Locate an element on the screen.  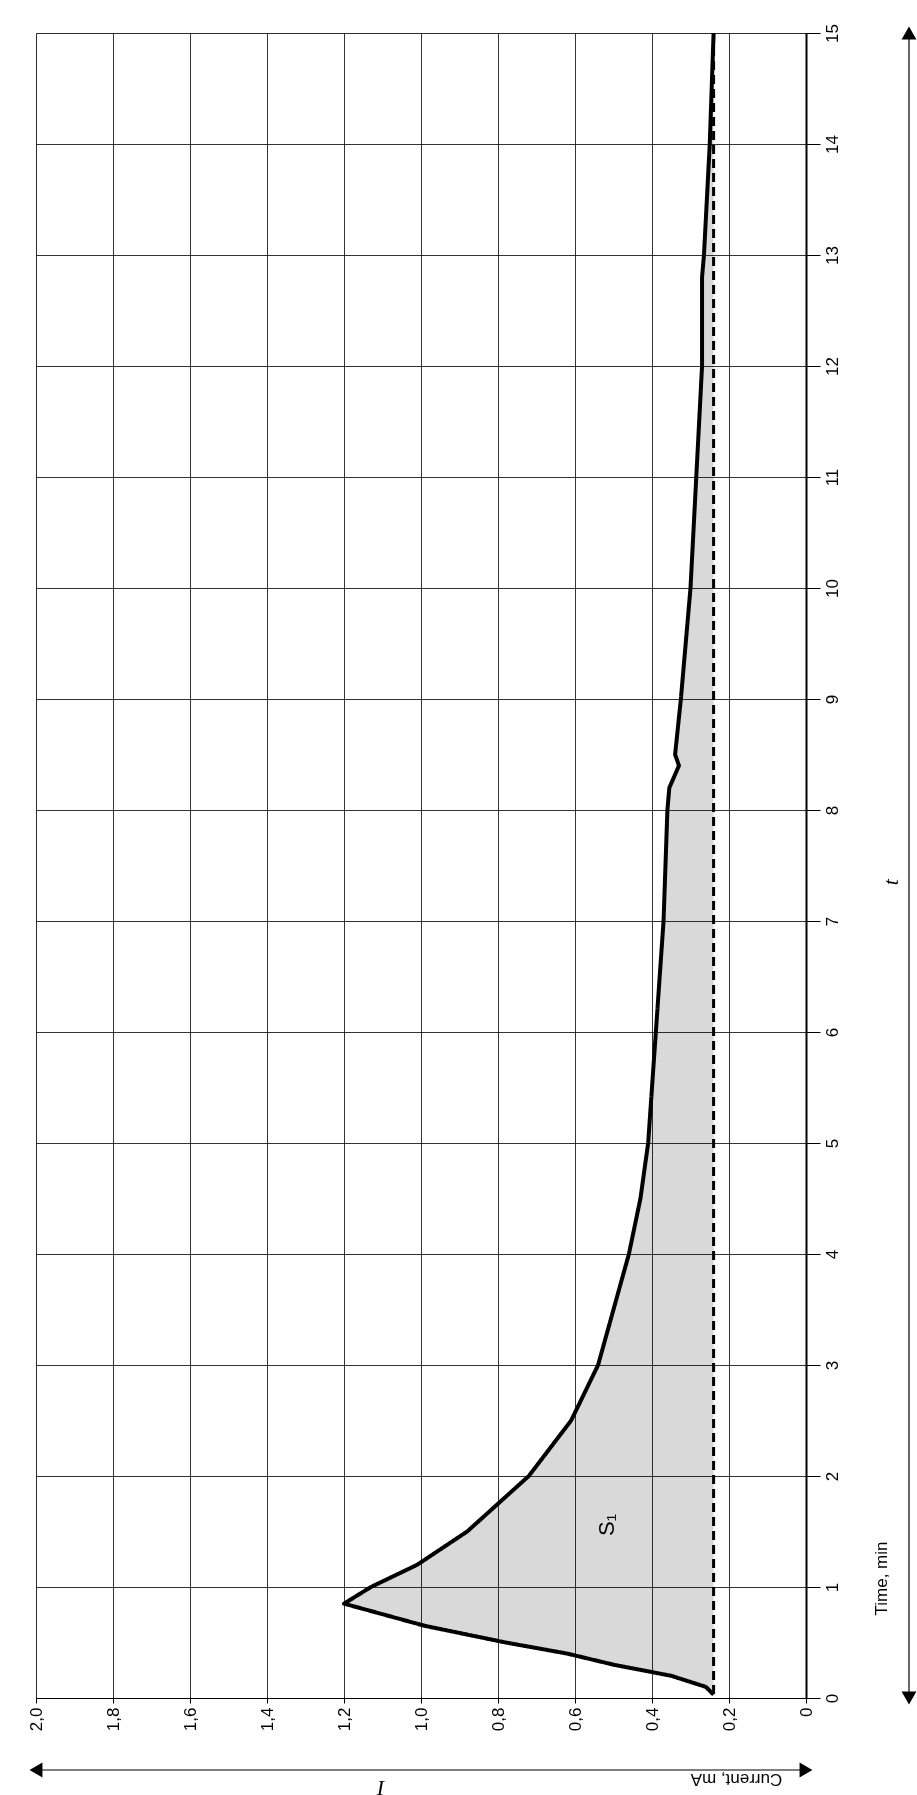
y-tick-label: 3 is located at coordinates (832, 1365).